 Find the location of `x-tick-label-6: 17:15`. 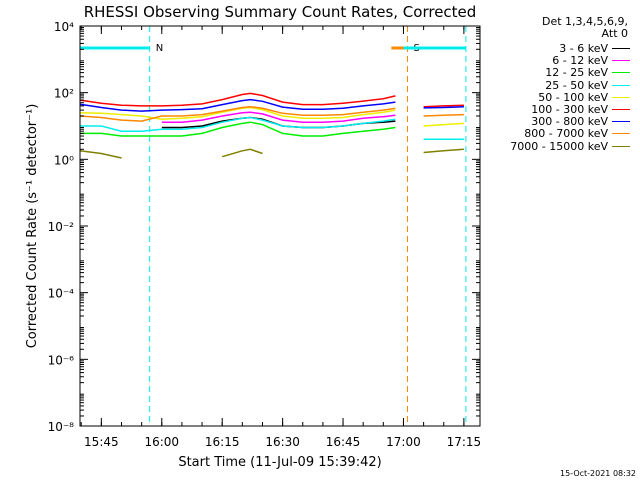

x-tick-label-6: 17:15 is located at coordinates (464, 442).